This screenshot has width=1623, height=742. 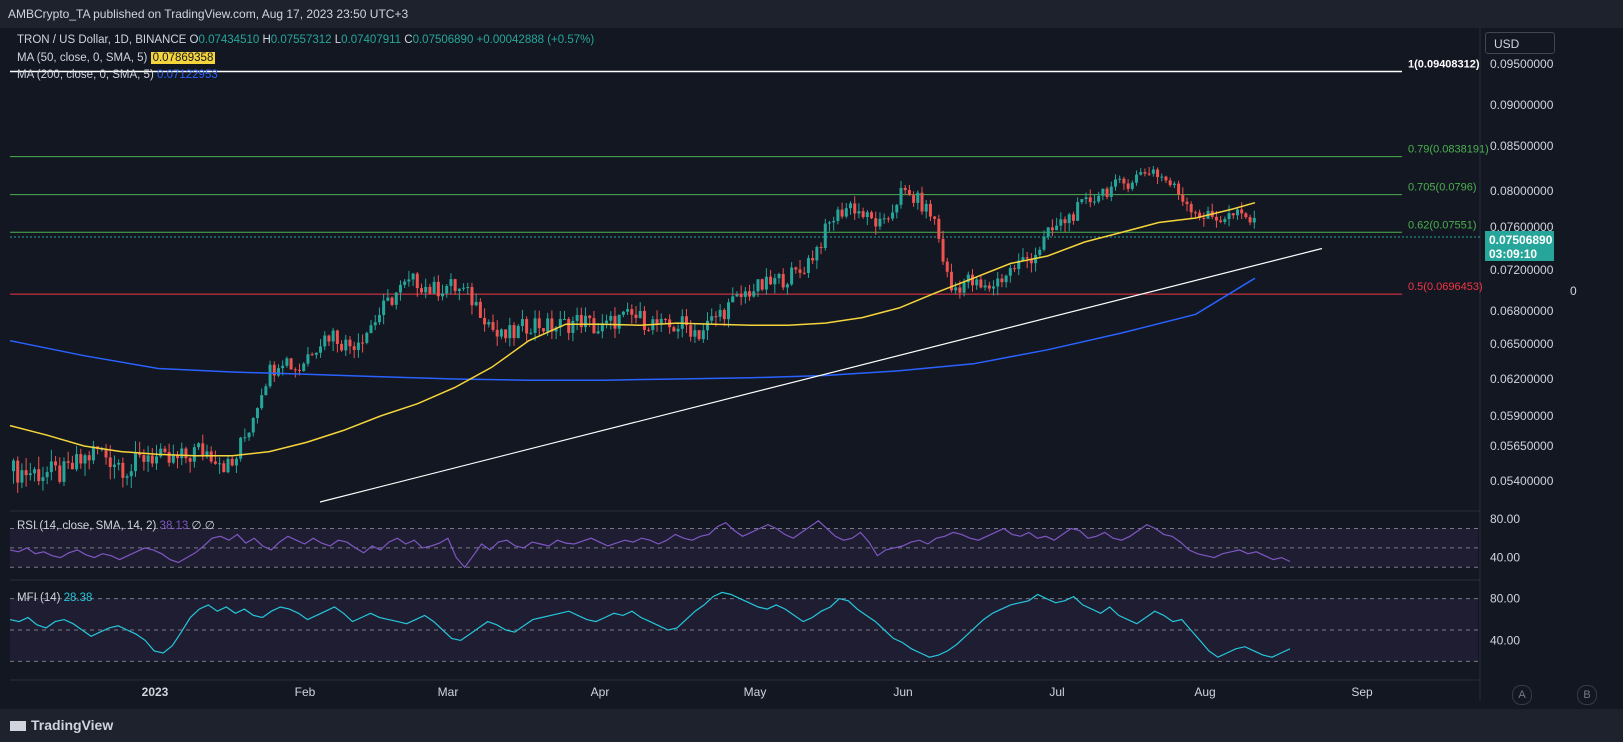 I want to click on mfi-legend: MFI (14) 28.38, so click(x=55, y=598).